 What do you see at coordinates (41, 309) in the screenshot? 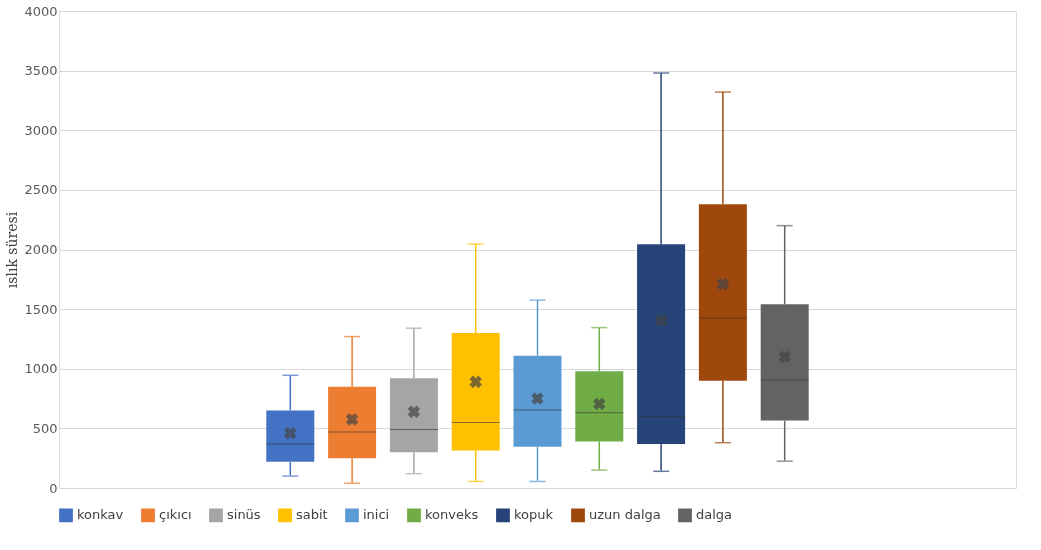
I see `y-tick-label: 1500` at bounding box center [41, 309].